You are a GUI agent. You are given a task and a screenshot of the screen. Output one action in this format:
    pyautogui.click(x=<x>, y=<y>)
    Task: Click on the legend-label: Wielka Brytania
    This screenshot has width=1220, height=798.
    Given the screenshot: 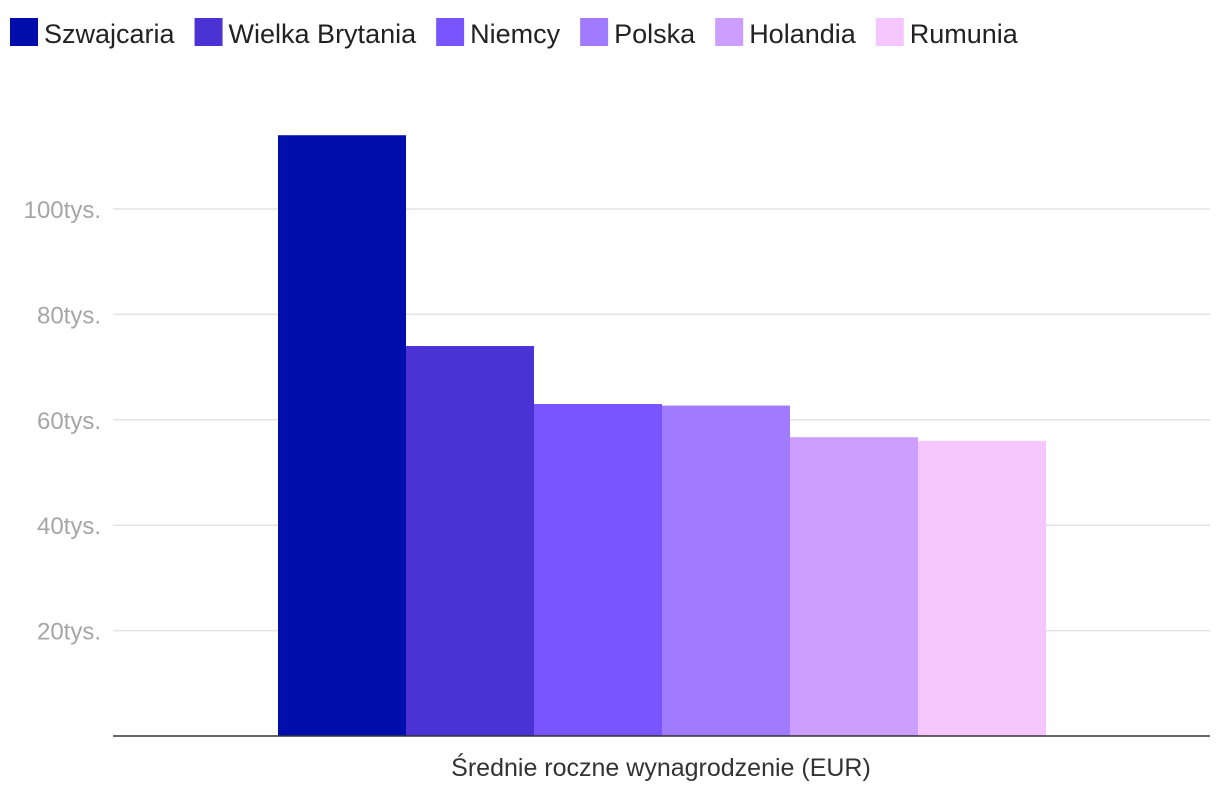 What is the action you would take?
    pyautogui.click(x=323, y=34)
    